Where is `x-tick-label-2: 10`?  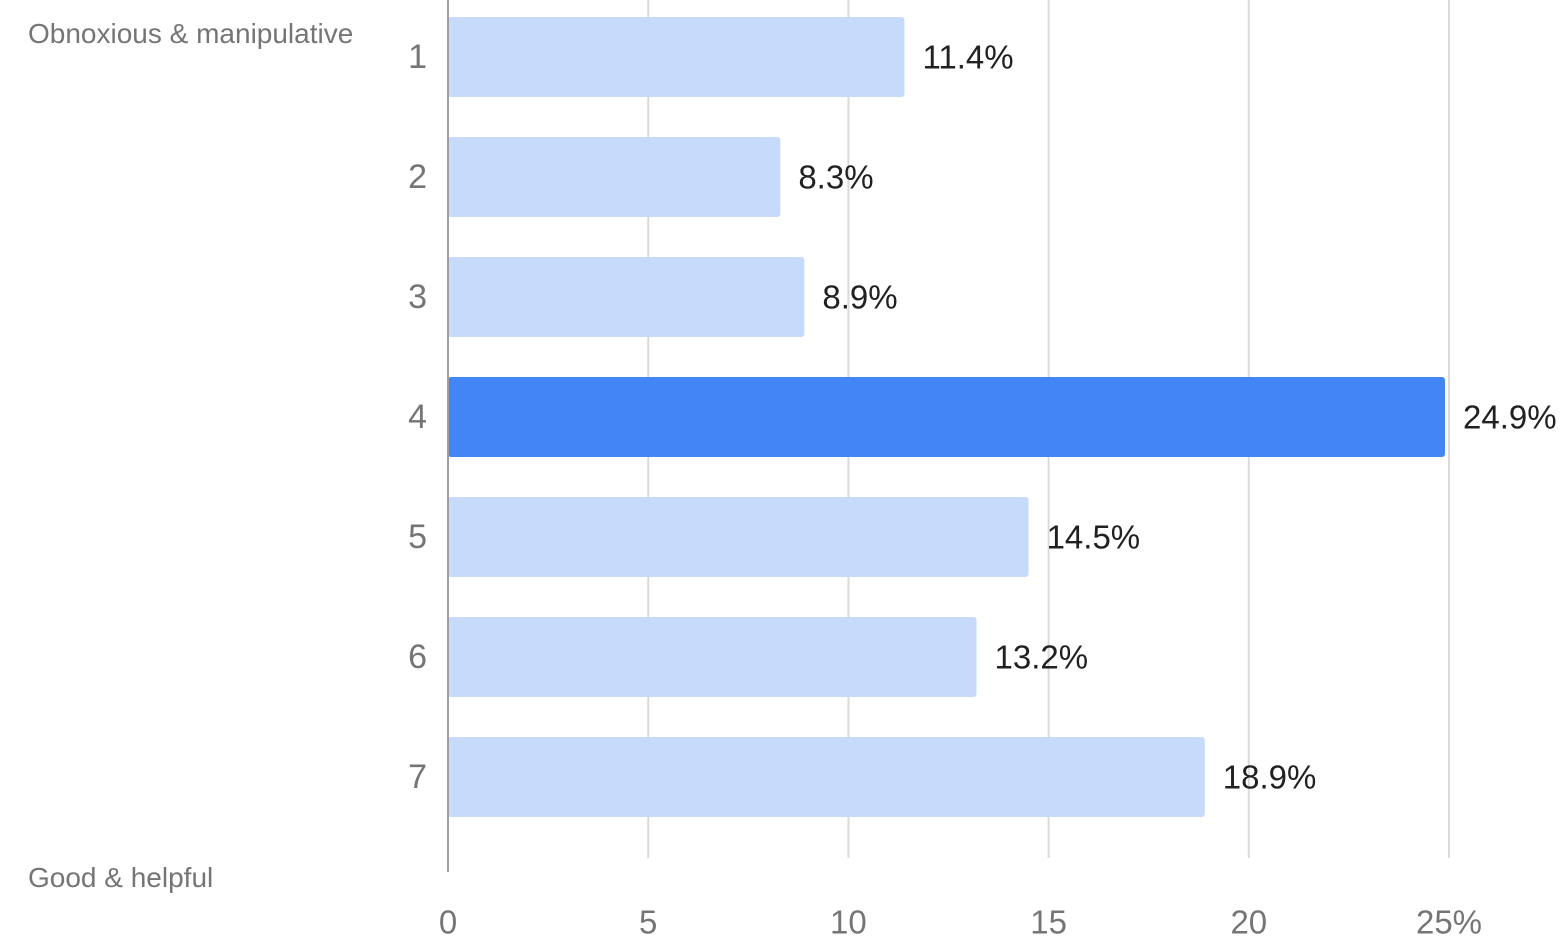 x-tick-label-2: 10 is located at coordinates (848, 922).